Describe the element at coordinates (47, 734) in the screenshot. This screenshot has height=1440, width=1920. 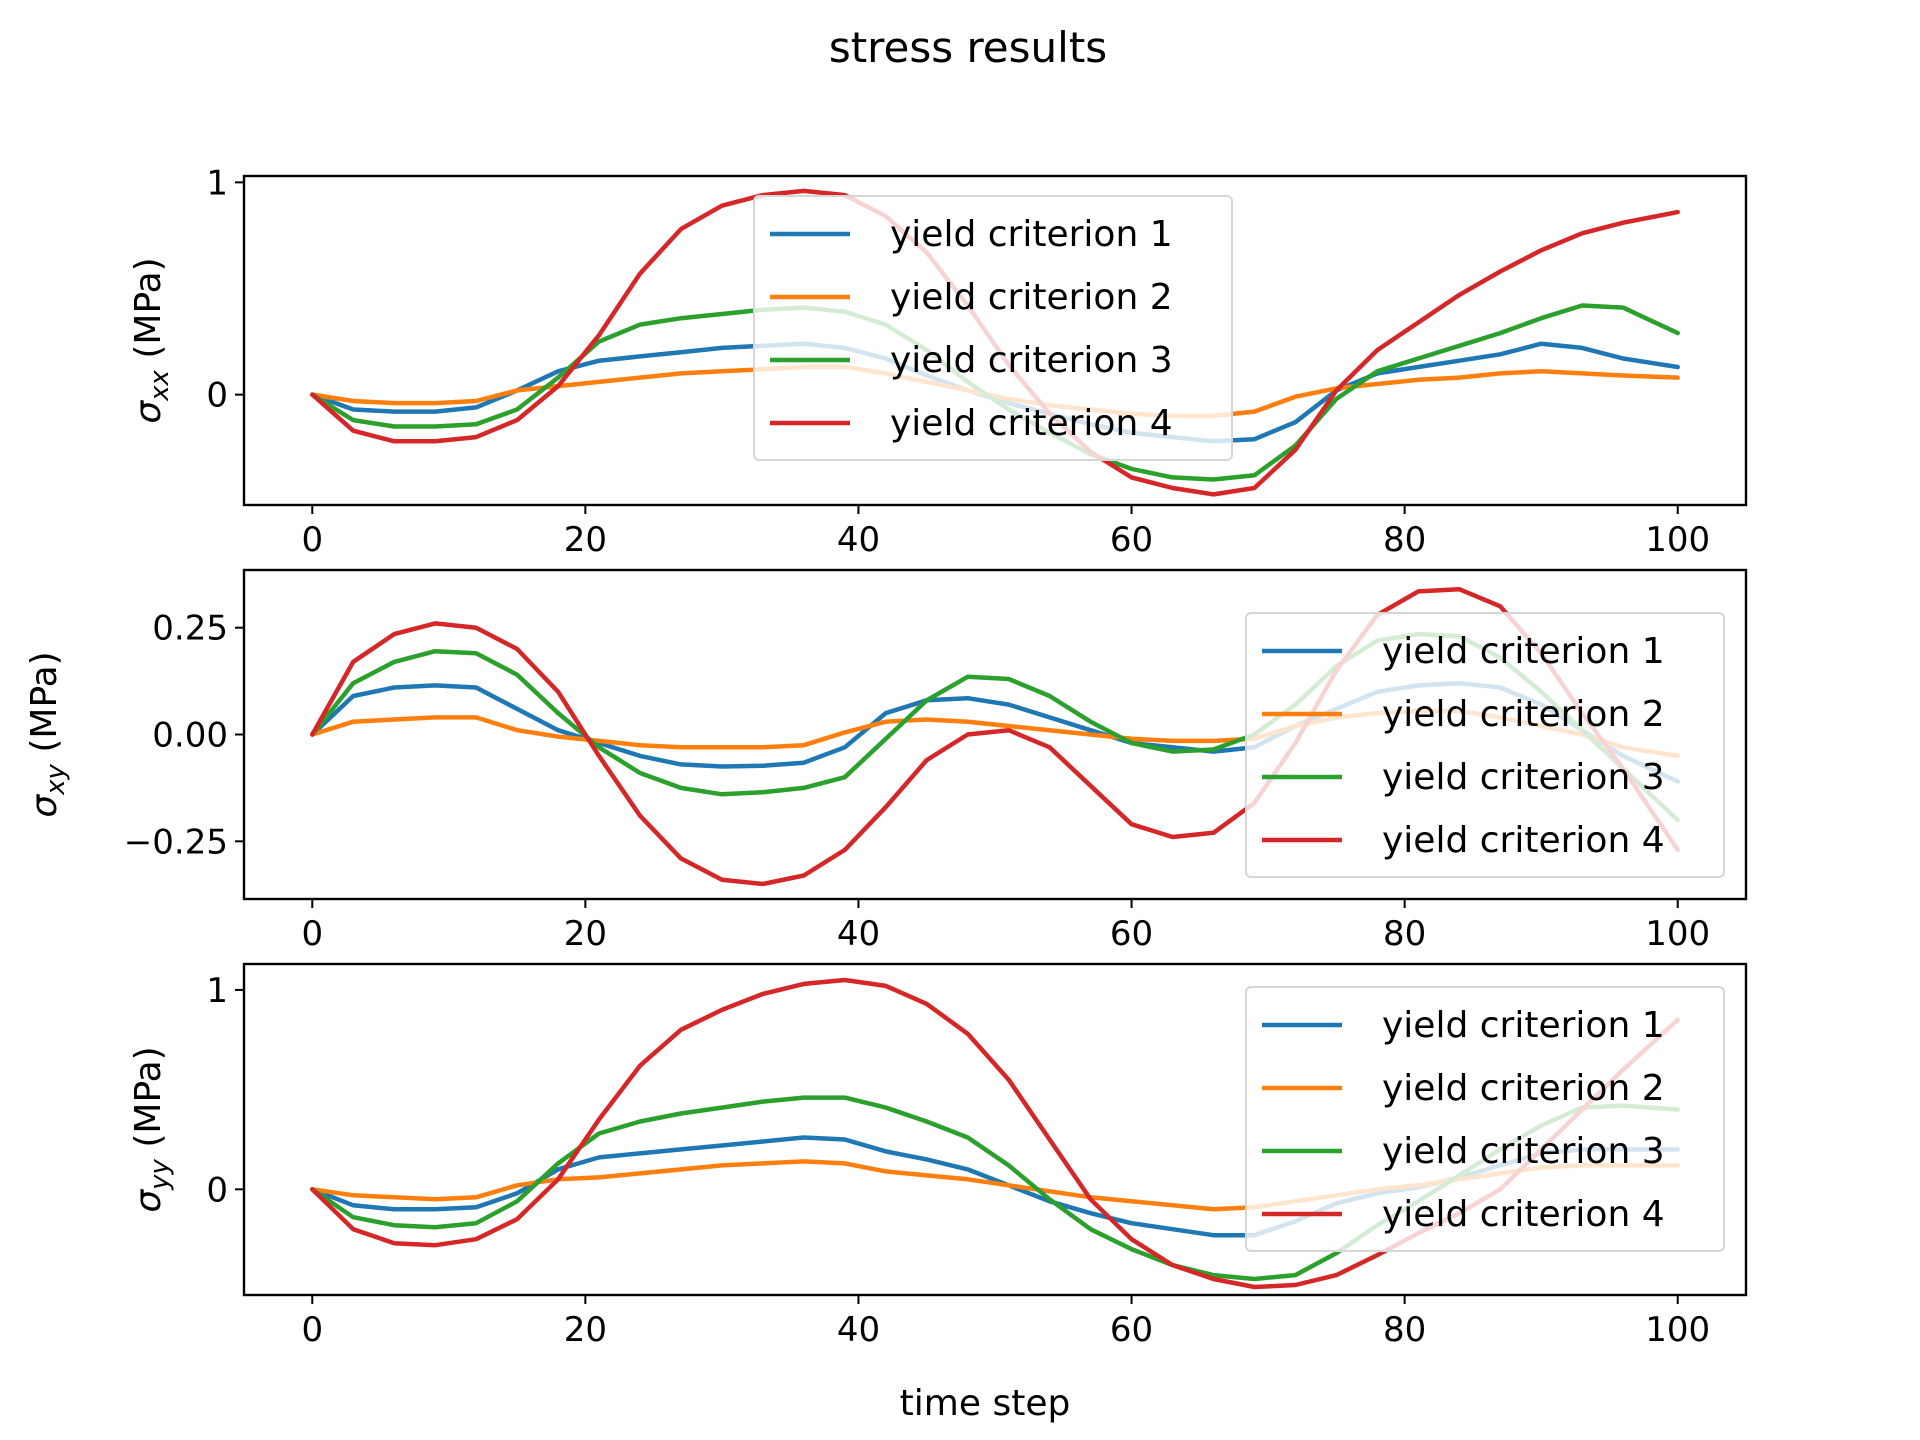
I see `y-axis-label: σxy (MPa)` at that location.